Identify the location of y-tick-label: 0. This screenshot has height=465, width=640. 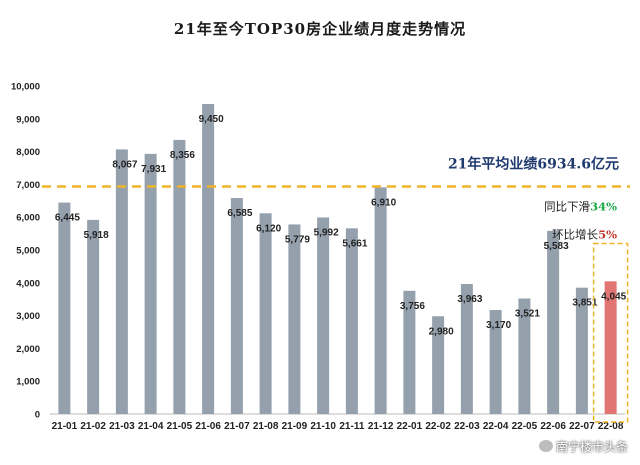
(37, 415).